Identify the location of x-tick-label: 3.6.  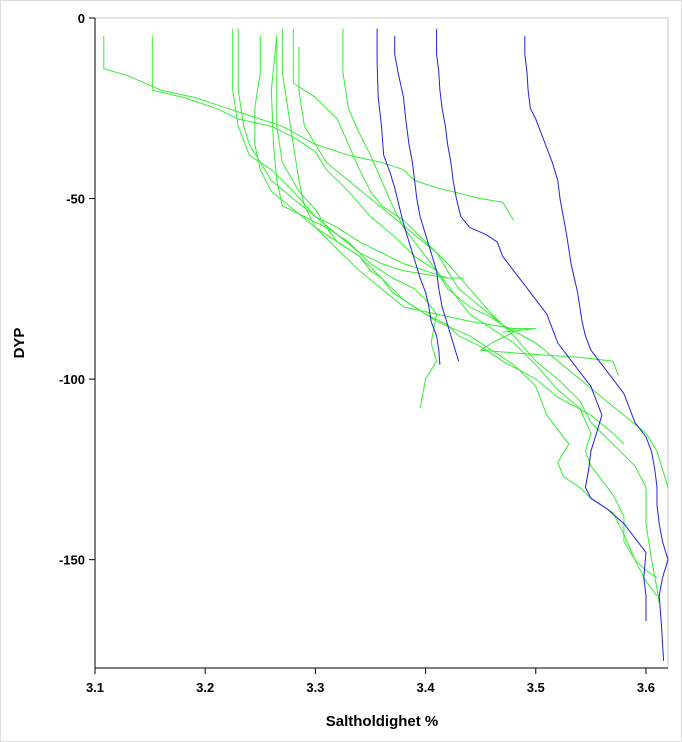
(646, 687).